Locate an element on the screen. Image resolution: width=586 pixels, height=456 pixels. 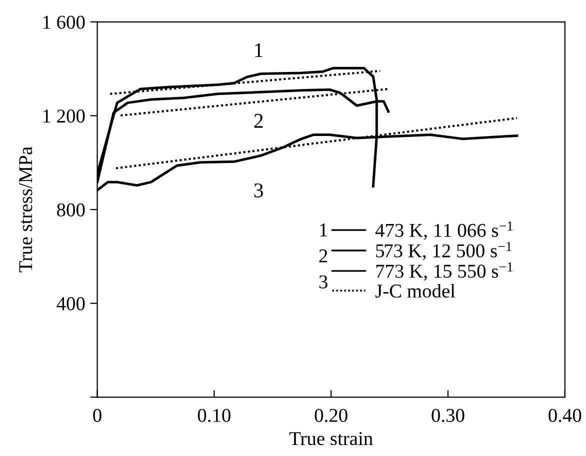
y-tick-label: 800 is located at coordinates (71, 209).